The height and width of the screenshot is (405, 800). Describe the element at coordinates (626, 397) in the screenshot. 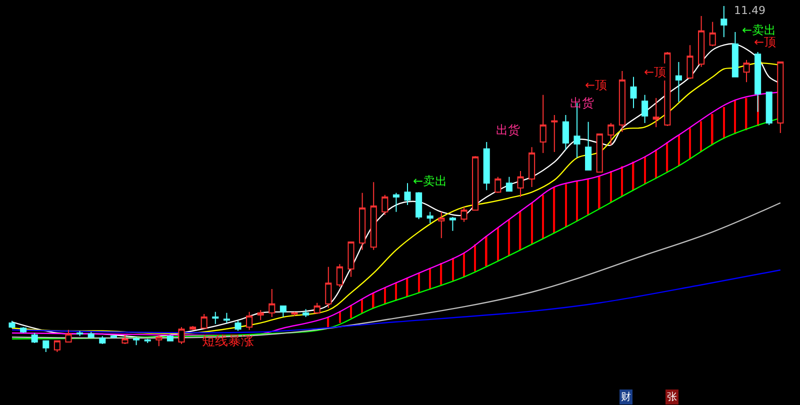

I see `text: 财` at that location.